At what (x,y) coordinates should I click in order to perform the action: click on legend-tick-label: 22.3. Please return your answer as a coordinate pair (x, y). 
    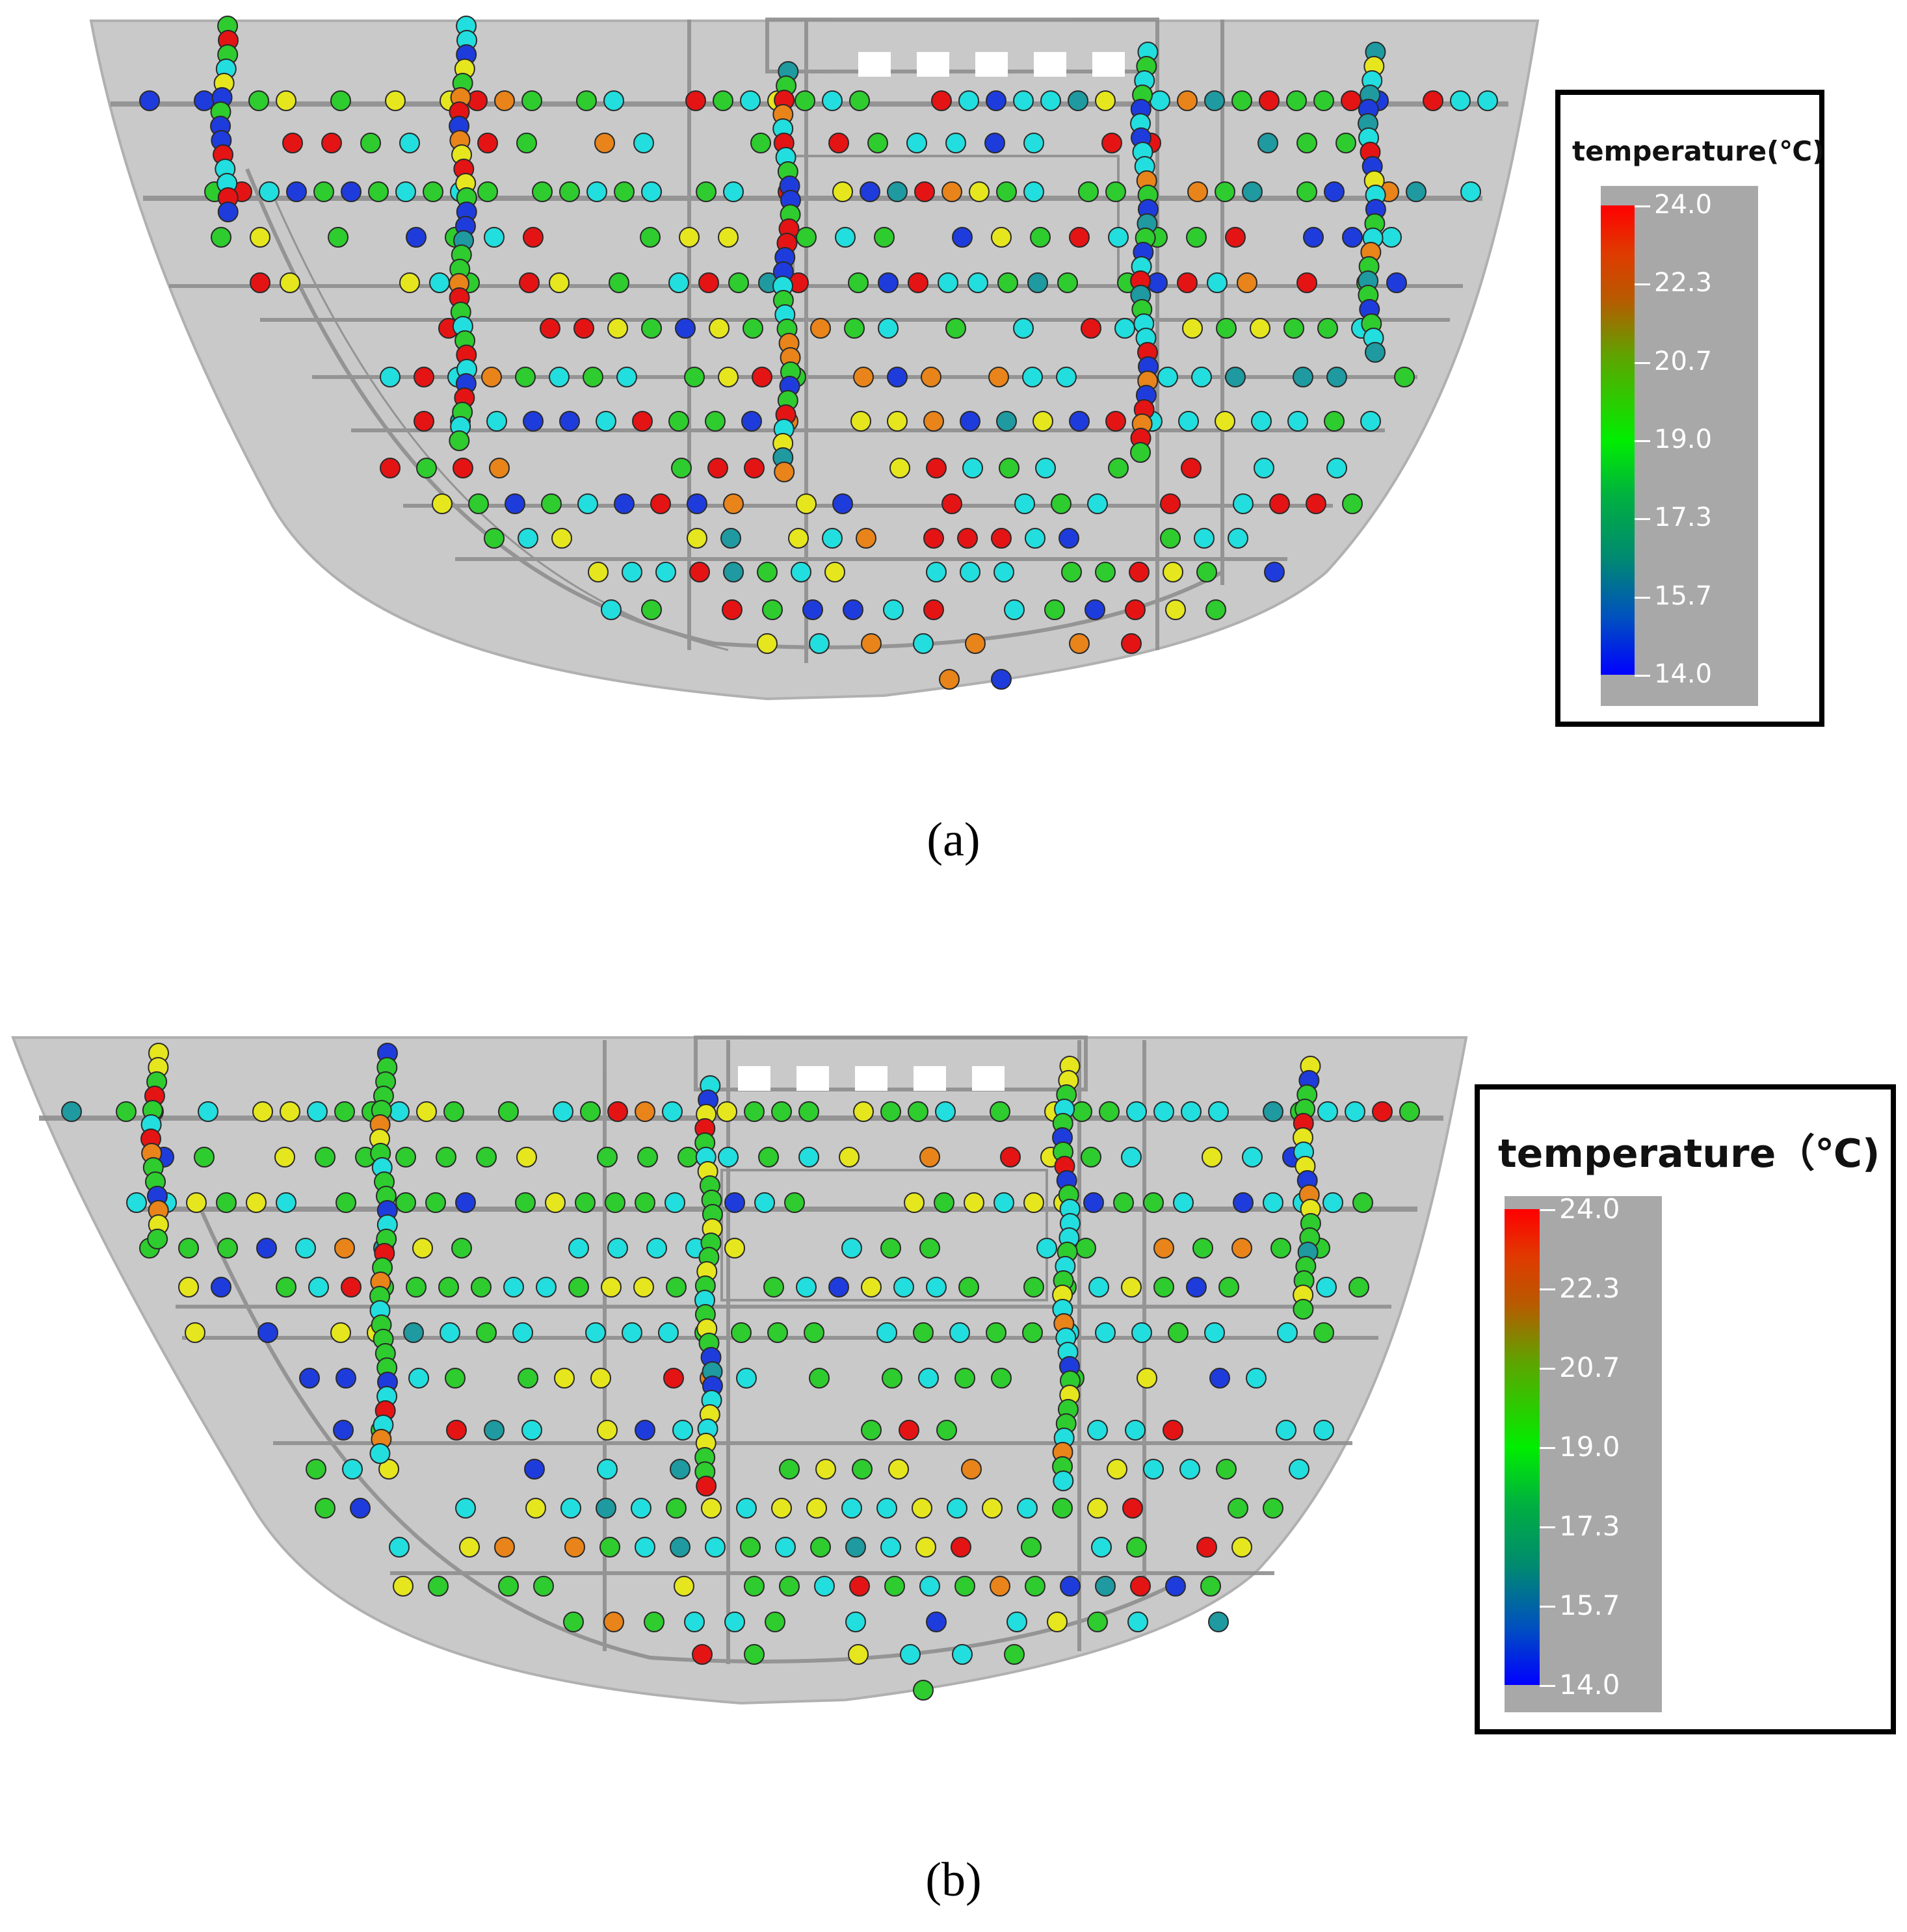
    Looking at the image, I should click on (1684, 283).